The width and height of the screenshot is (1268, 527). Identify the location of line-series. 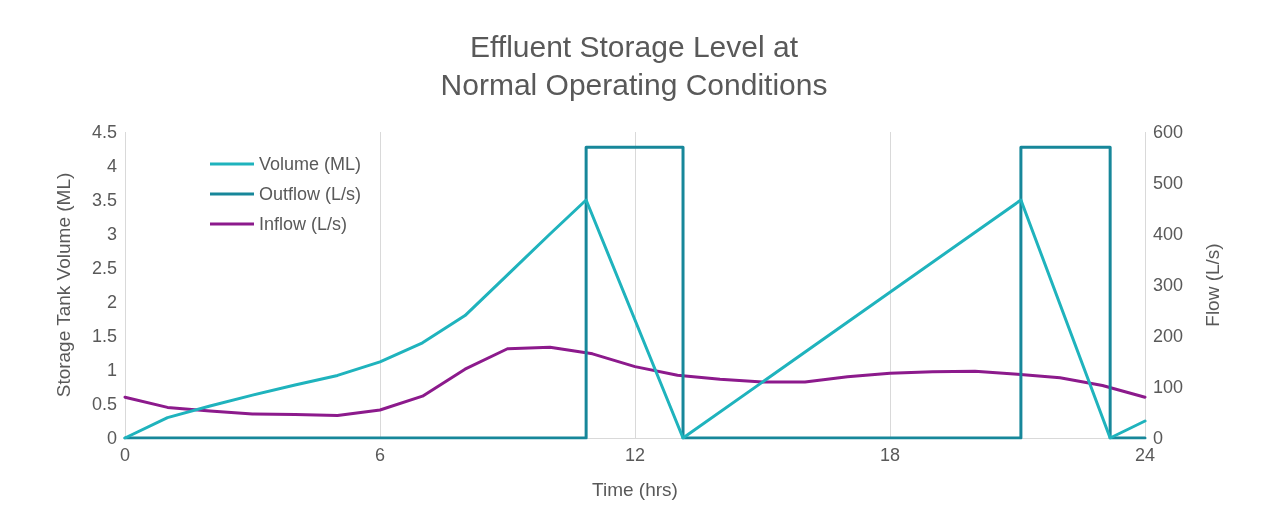
(635, 381).